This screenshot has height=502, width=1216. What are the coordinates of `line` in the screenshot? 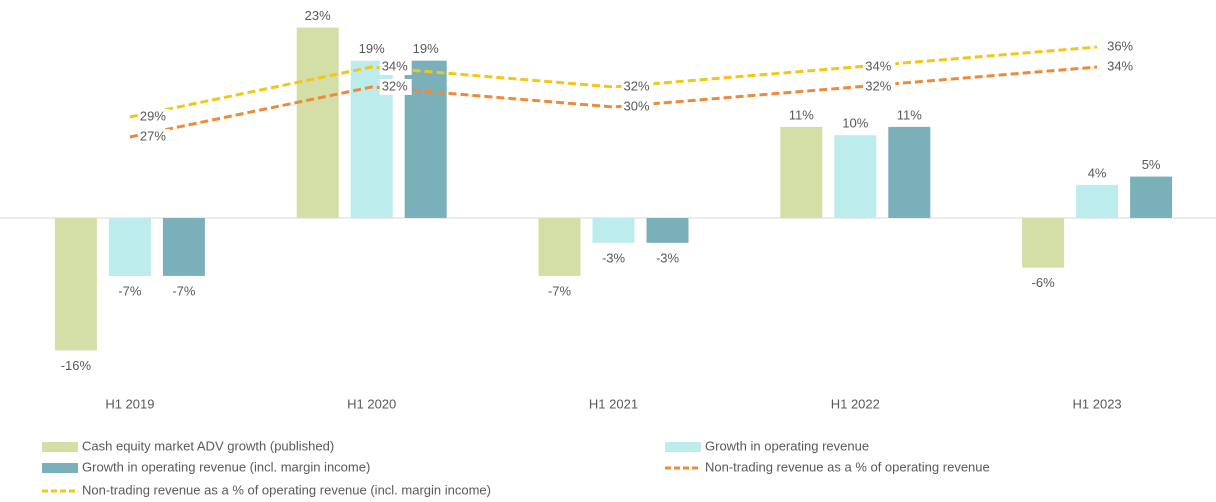 It's located at (613, 102).